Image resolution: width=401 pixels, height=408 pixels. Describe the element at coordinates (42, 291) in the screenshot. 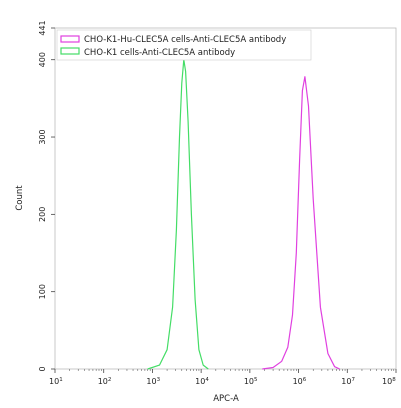

I see `y-tick-label: 100` at that location.